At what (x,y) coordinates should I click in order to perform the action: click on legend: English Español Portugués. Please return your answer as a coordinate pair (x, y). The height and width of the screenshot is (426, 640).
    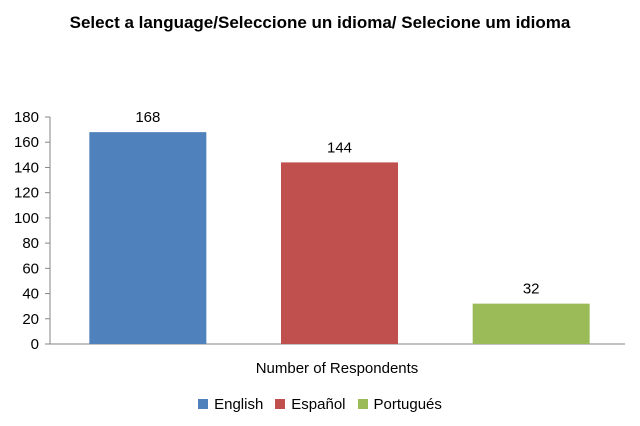
    Looking at the image, I should click on (320, 404).